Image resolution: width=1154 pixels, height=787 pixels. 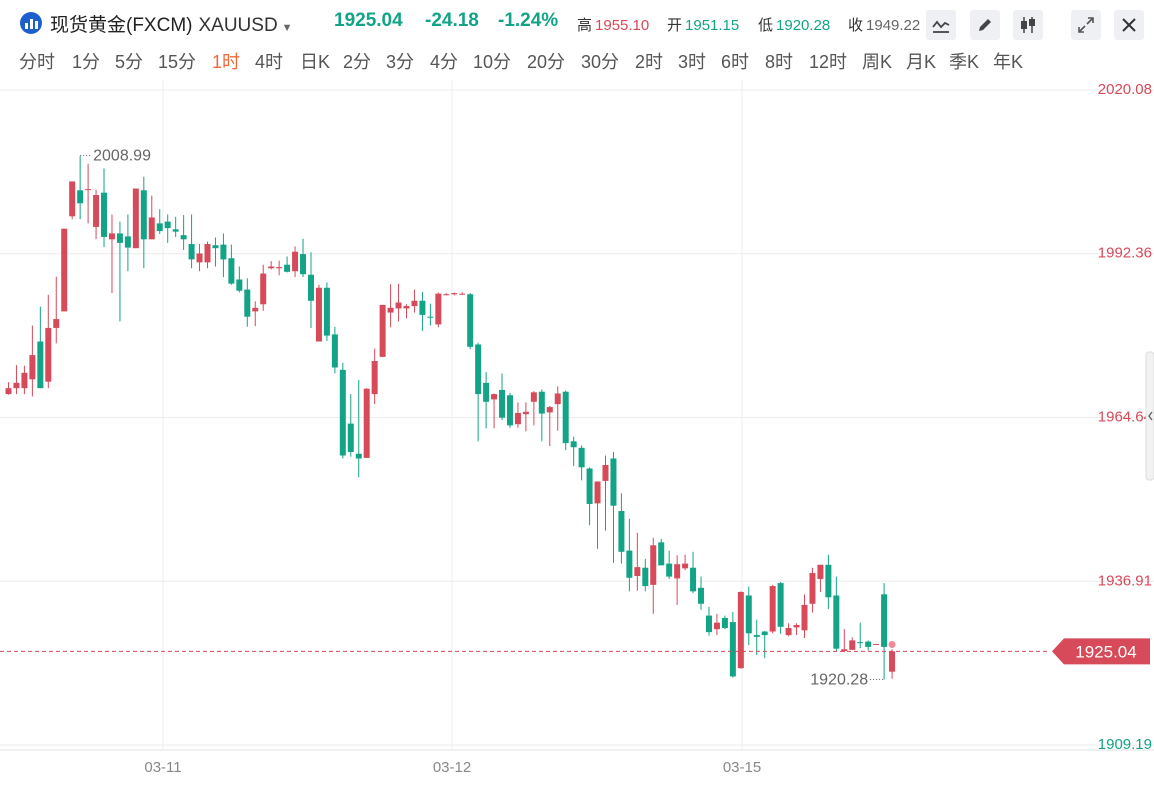 What do you see at coordinates (742, 767) in the screenshot?
I see `x-tick-label: 03-15` at bounding box center [742, 767].